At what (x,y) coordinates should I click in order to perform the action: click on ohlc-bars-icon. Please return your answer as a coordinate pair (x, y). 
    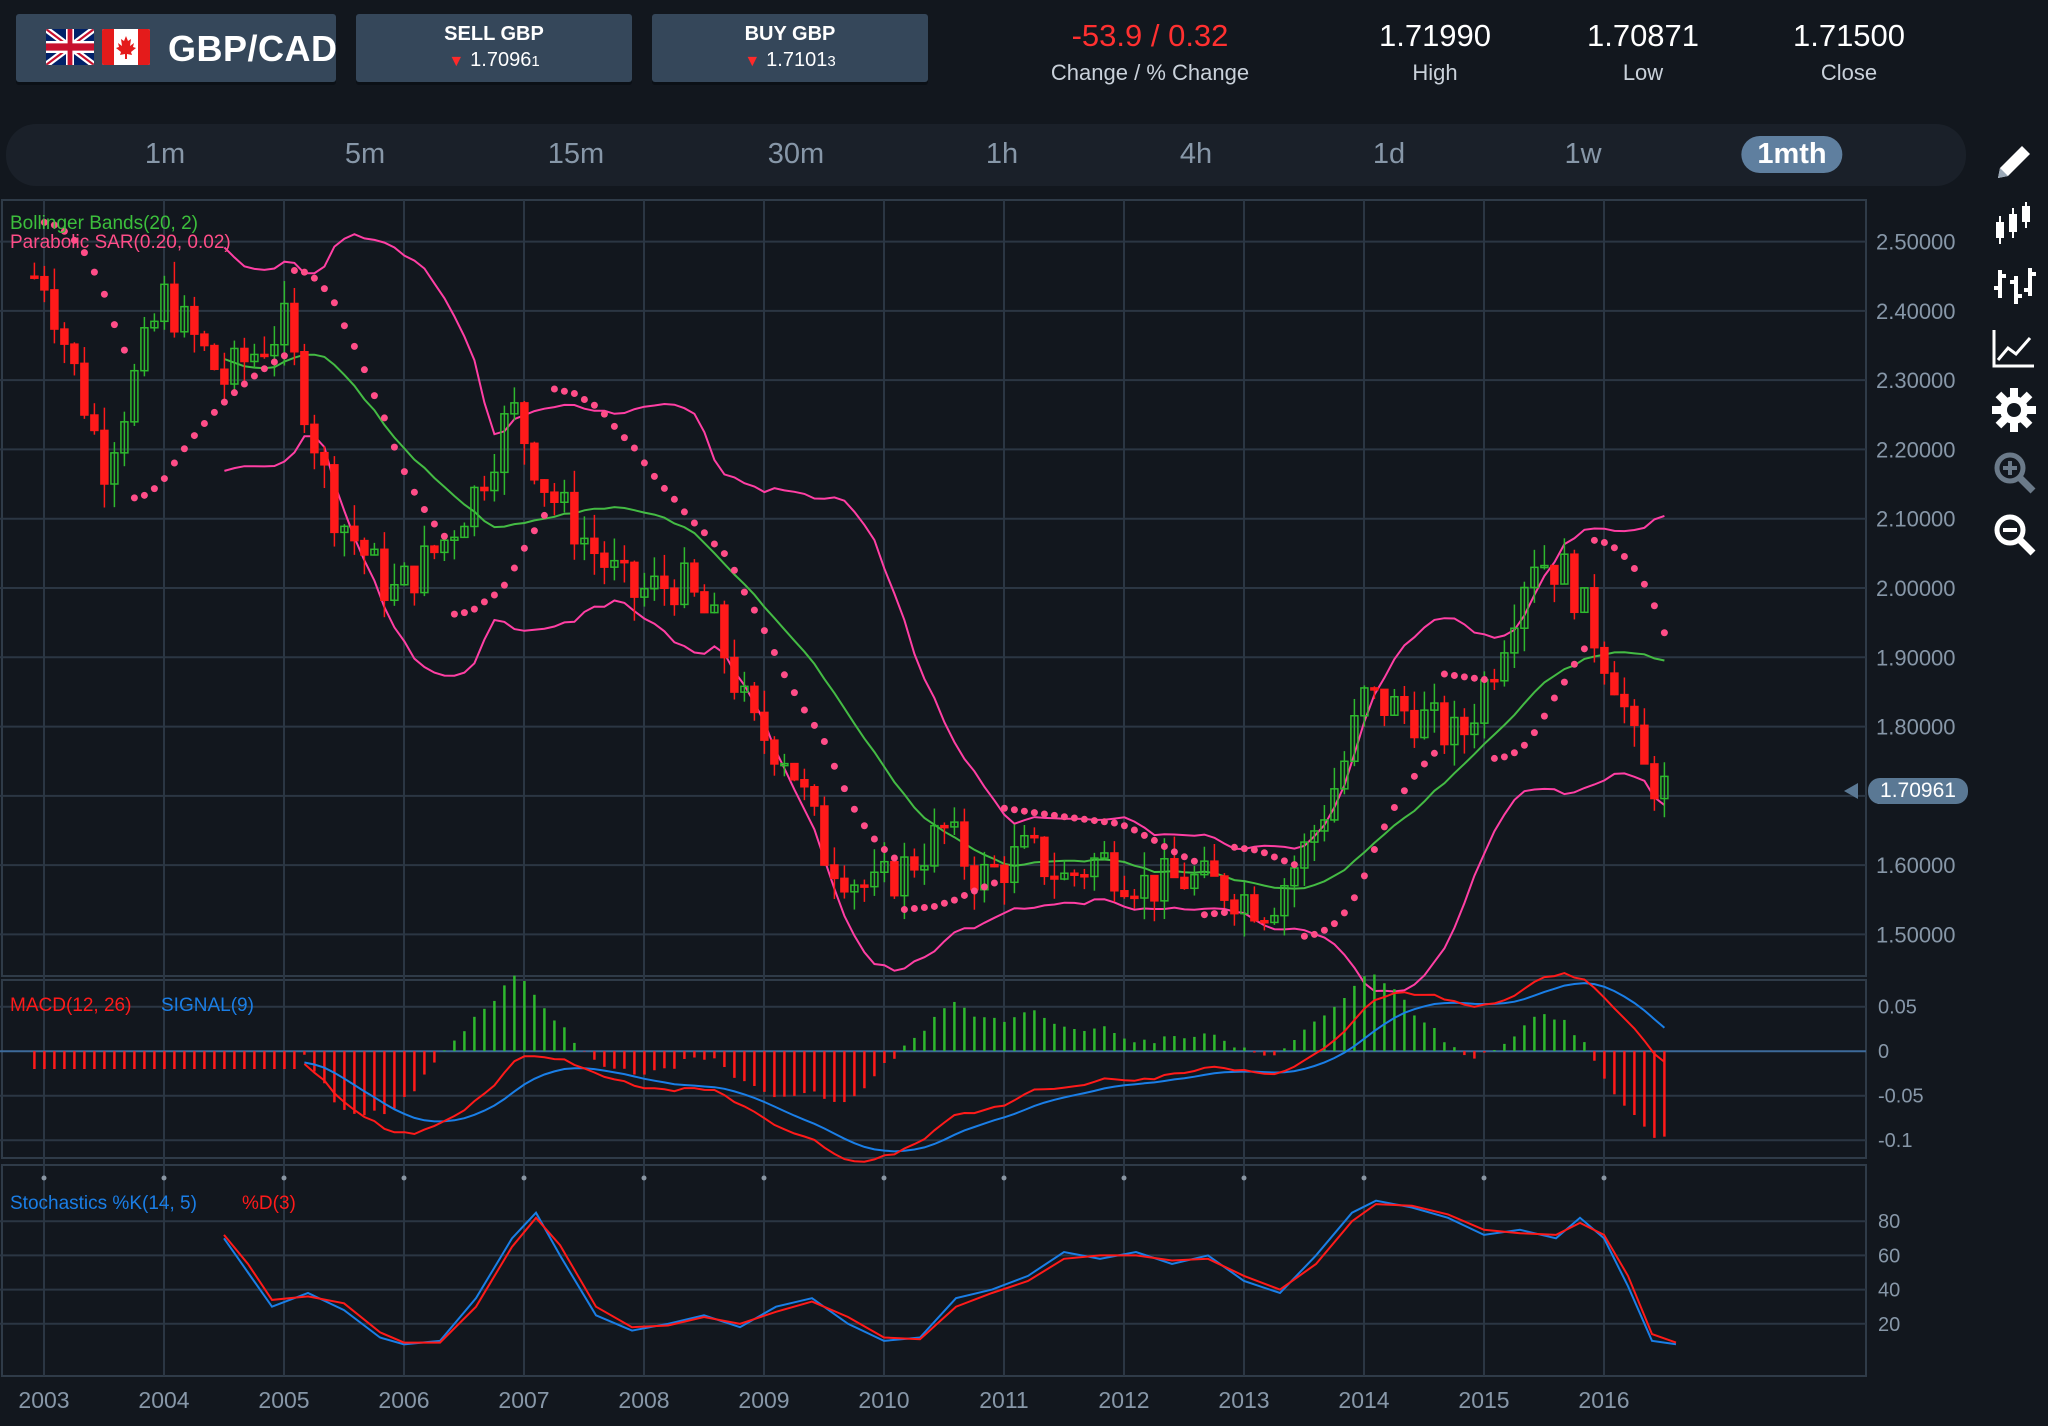
    Looking at the image, I should click on (2014, 286).